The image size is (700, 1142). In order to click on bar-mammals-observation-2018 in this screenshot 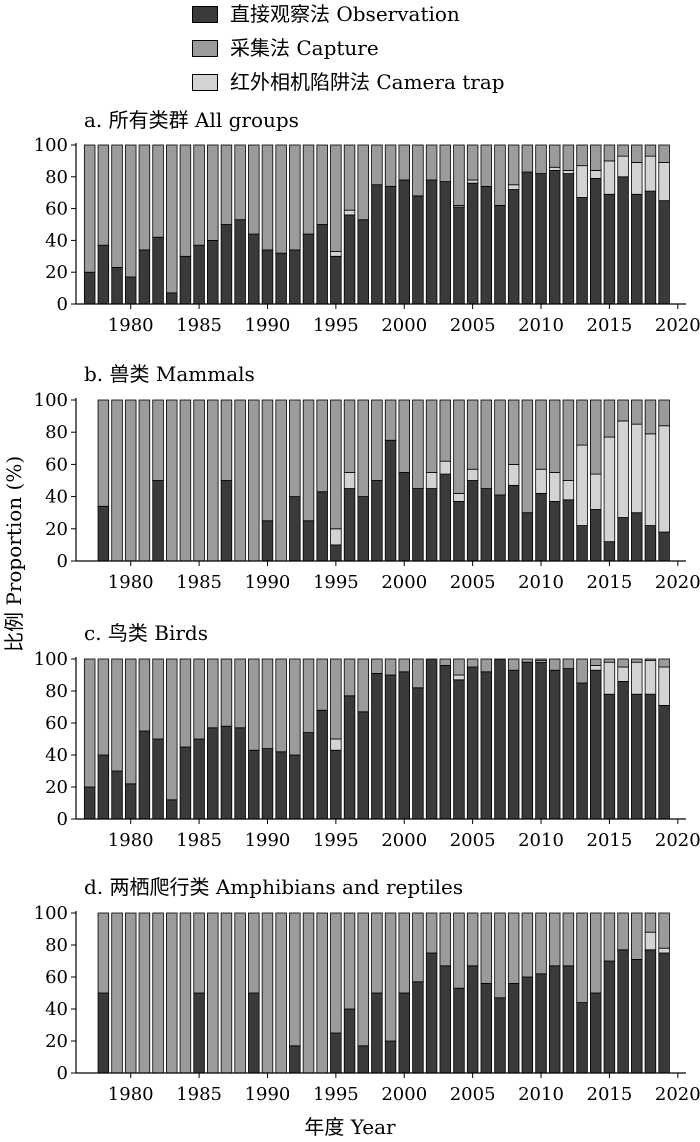, I will do `click(650, 543)`.